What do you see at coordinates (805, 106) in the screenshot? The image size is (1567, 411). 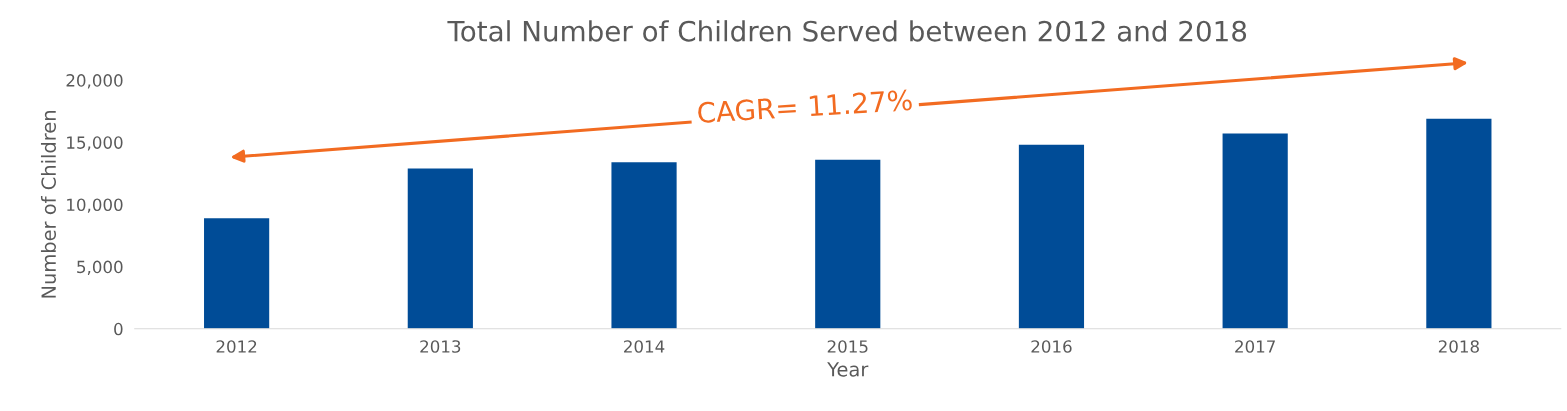 I see `annotation: CAGR= 11.27%` at bounding box center [805, 106].